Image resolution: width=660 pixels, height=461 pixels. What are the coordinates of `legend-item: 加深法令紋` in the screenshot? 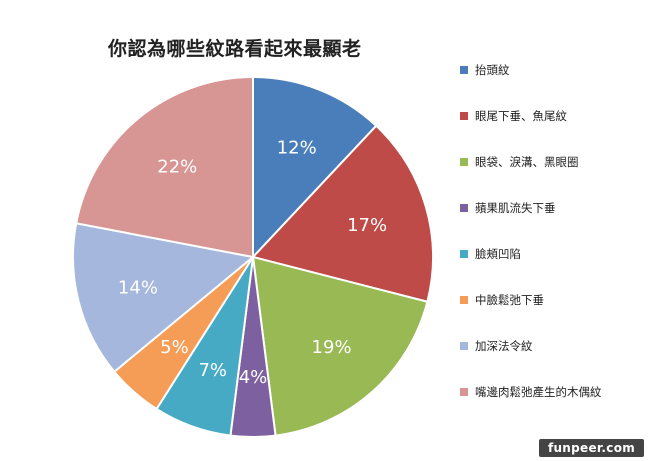 It's located at (496, 346).